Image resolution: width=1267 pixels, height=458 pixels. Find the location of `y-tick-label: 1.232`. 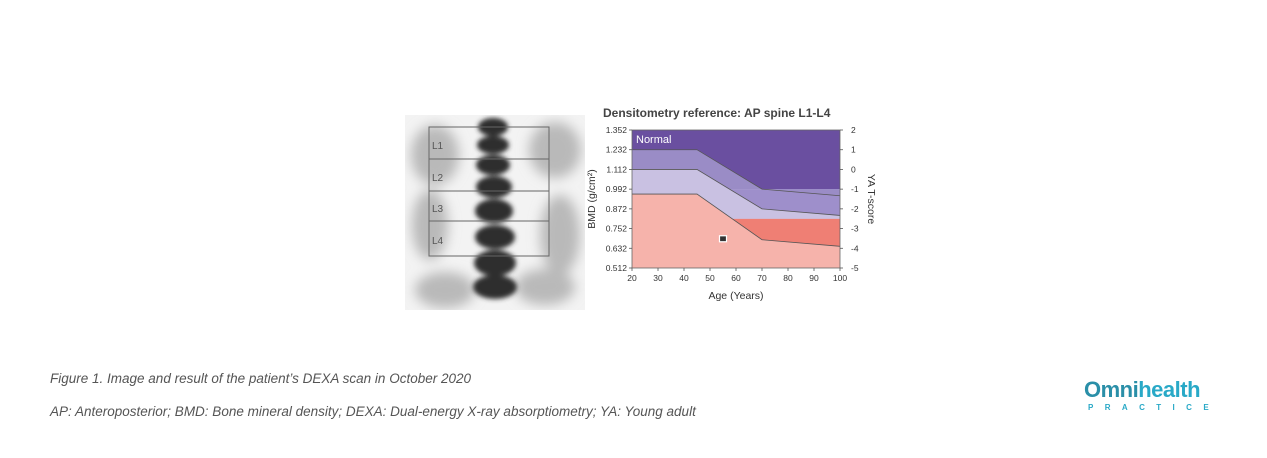

y-tick-label: 1.232 is located at coordinates (617, 150).